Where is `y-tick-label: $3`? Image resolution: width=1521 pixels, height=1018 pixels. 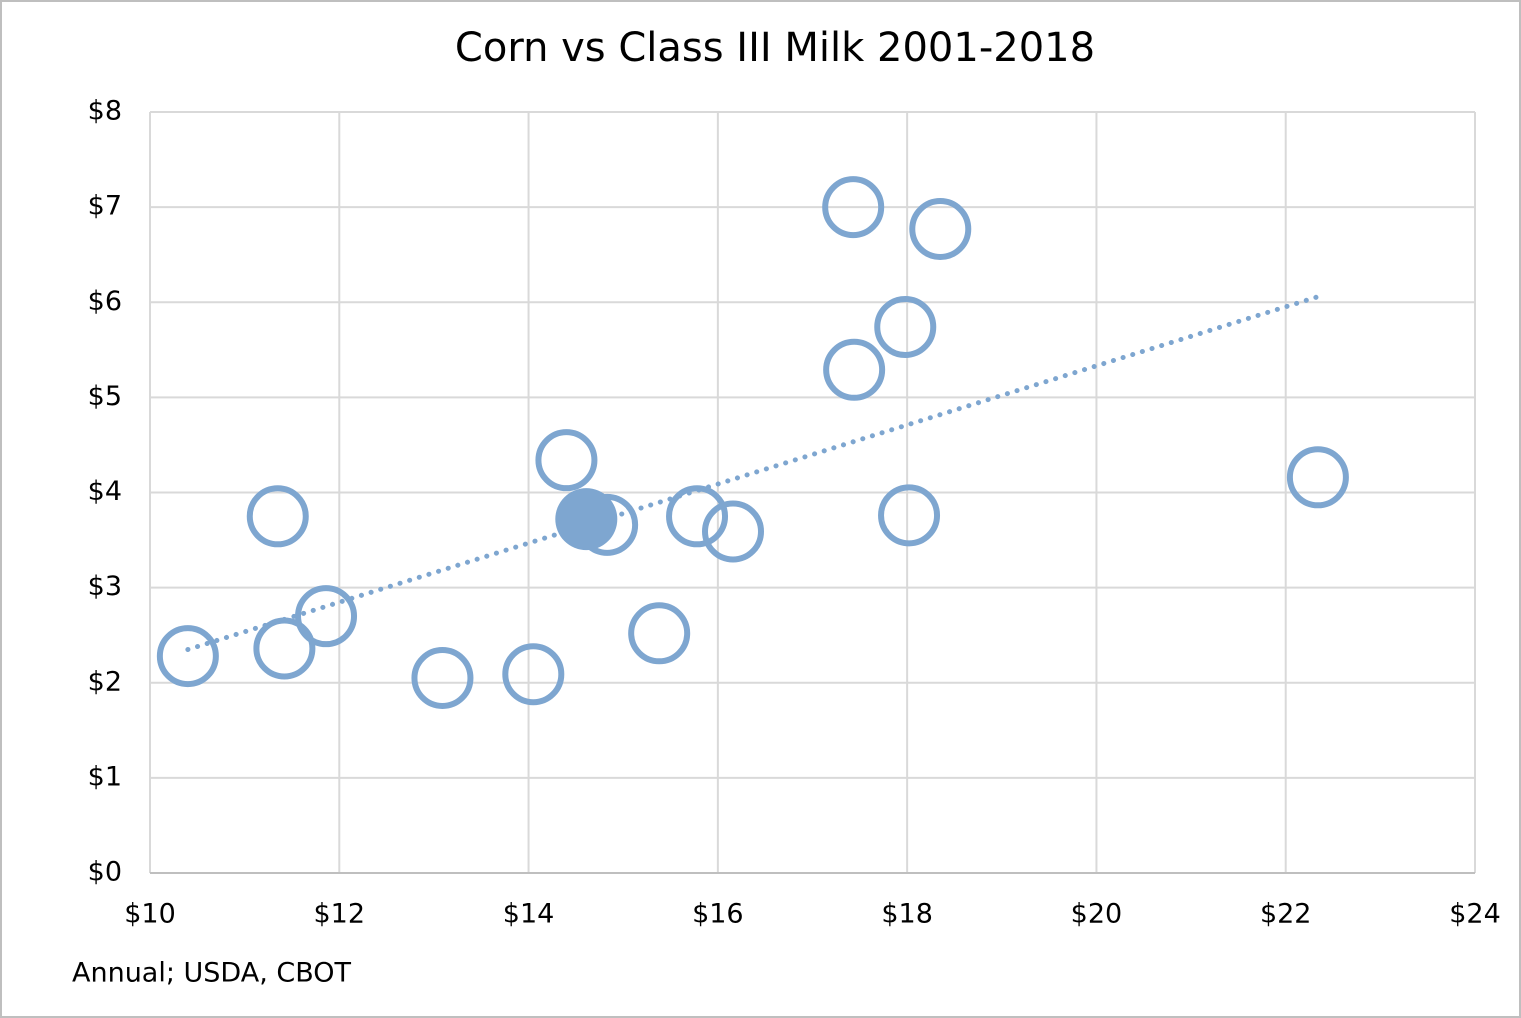
y-tick-label: $3 is located at coordinates (105, 586).